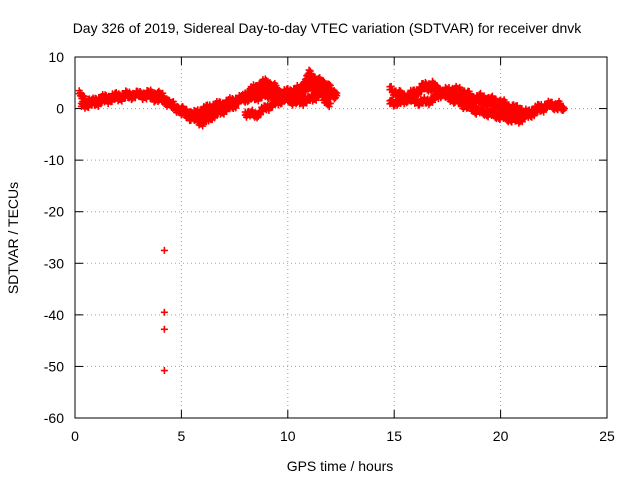 The height and width of the screenshot is (480, 640). Describe the element at coordinates (54, 366) in the screenshot. I see `y-tick-label: -50` at that location.